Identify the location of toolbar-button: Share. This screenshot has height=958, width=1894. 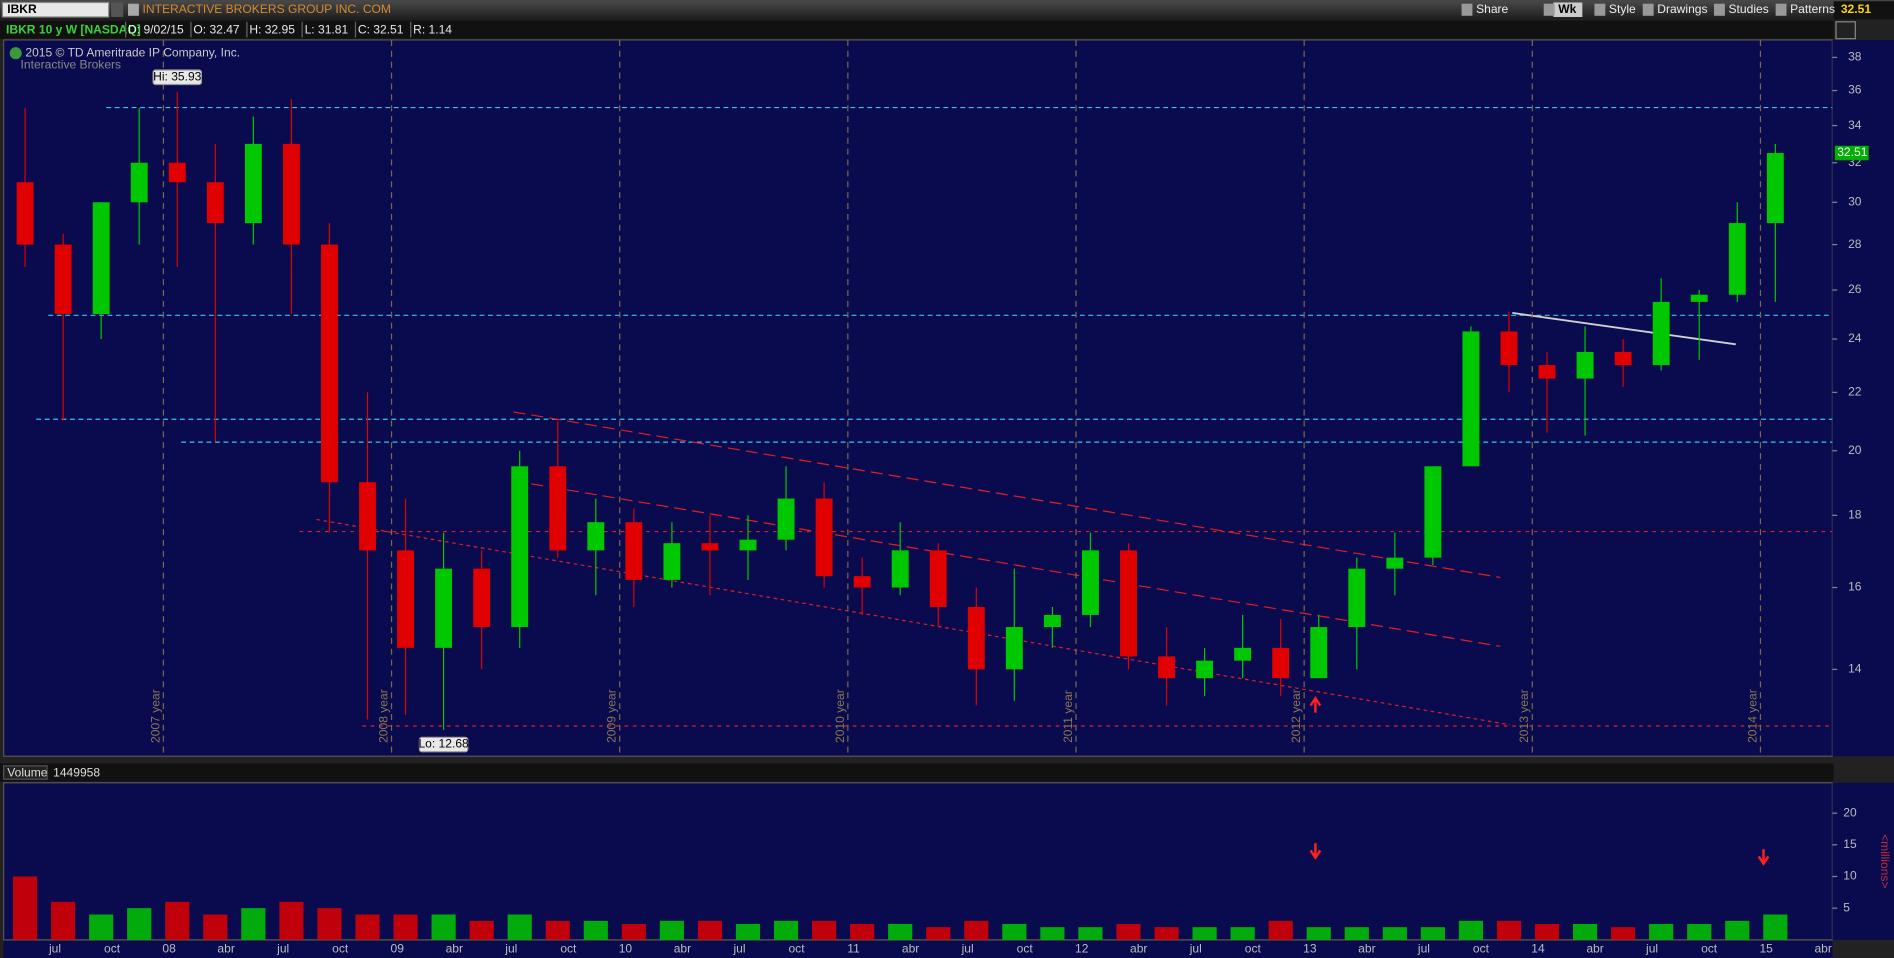
(1492, 9).